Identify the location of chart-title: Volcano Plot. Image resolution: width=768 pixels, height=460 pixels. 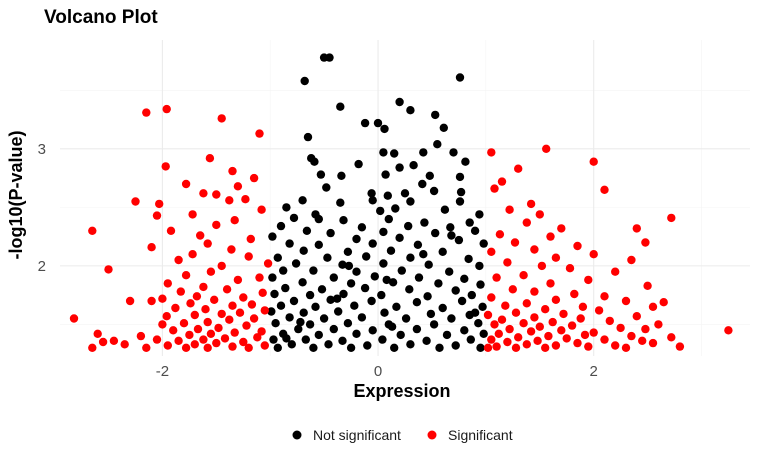
(101, 17).